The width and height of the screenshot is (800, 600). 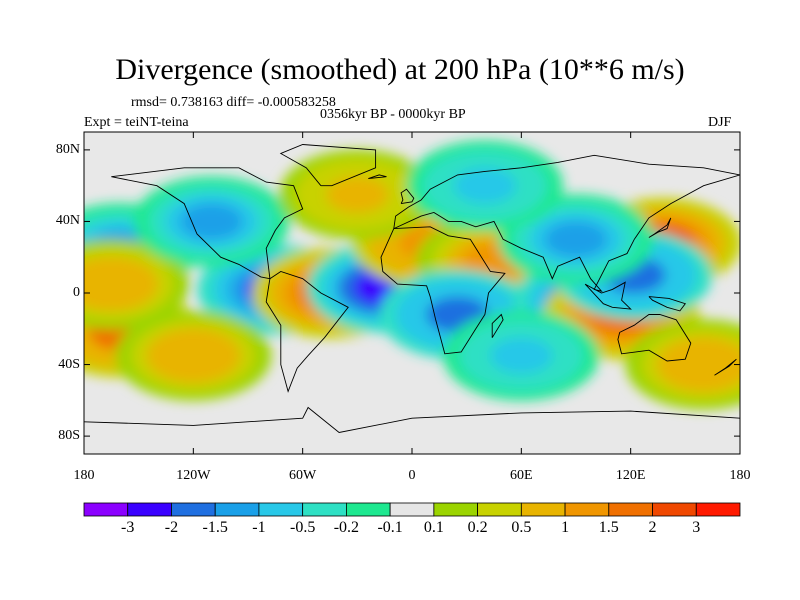 I want to click on lat-label-1: 40N, so click(x=67, y=221).